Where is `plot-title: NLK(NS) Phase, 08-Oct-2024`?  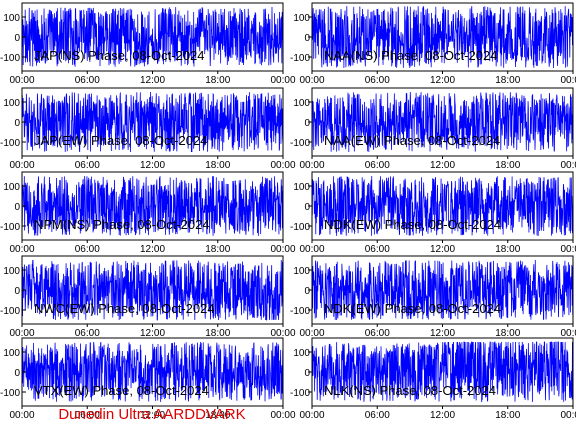
plot-title: NLK(NS) Phase, 08-Oct-2024 is located at coordinates (410, 390).